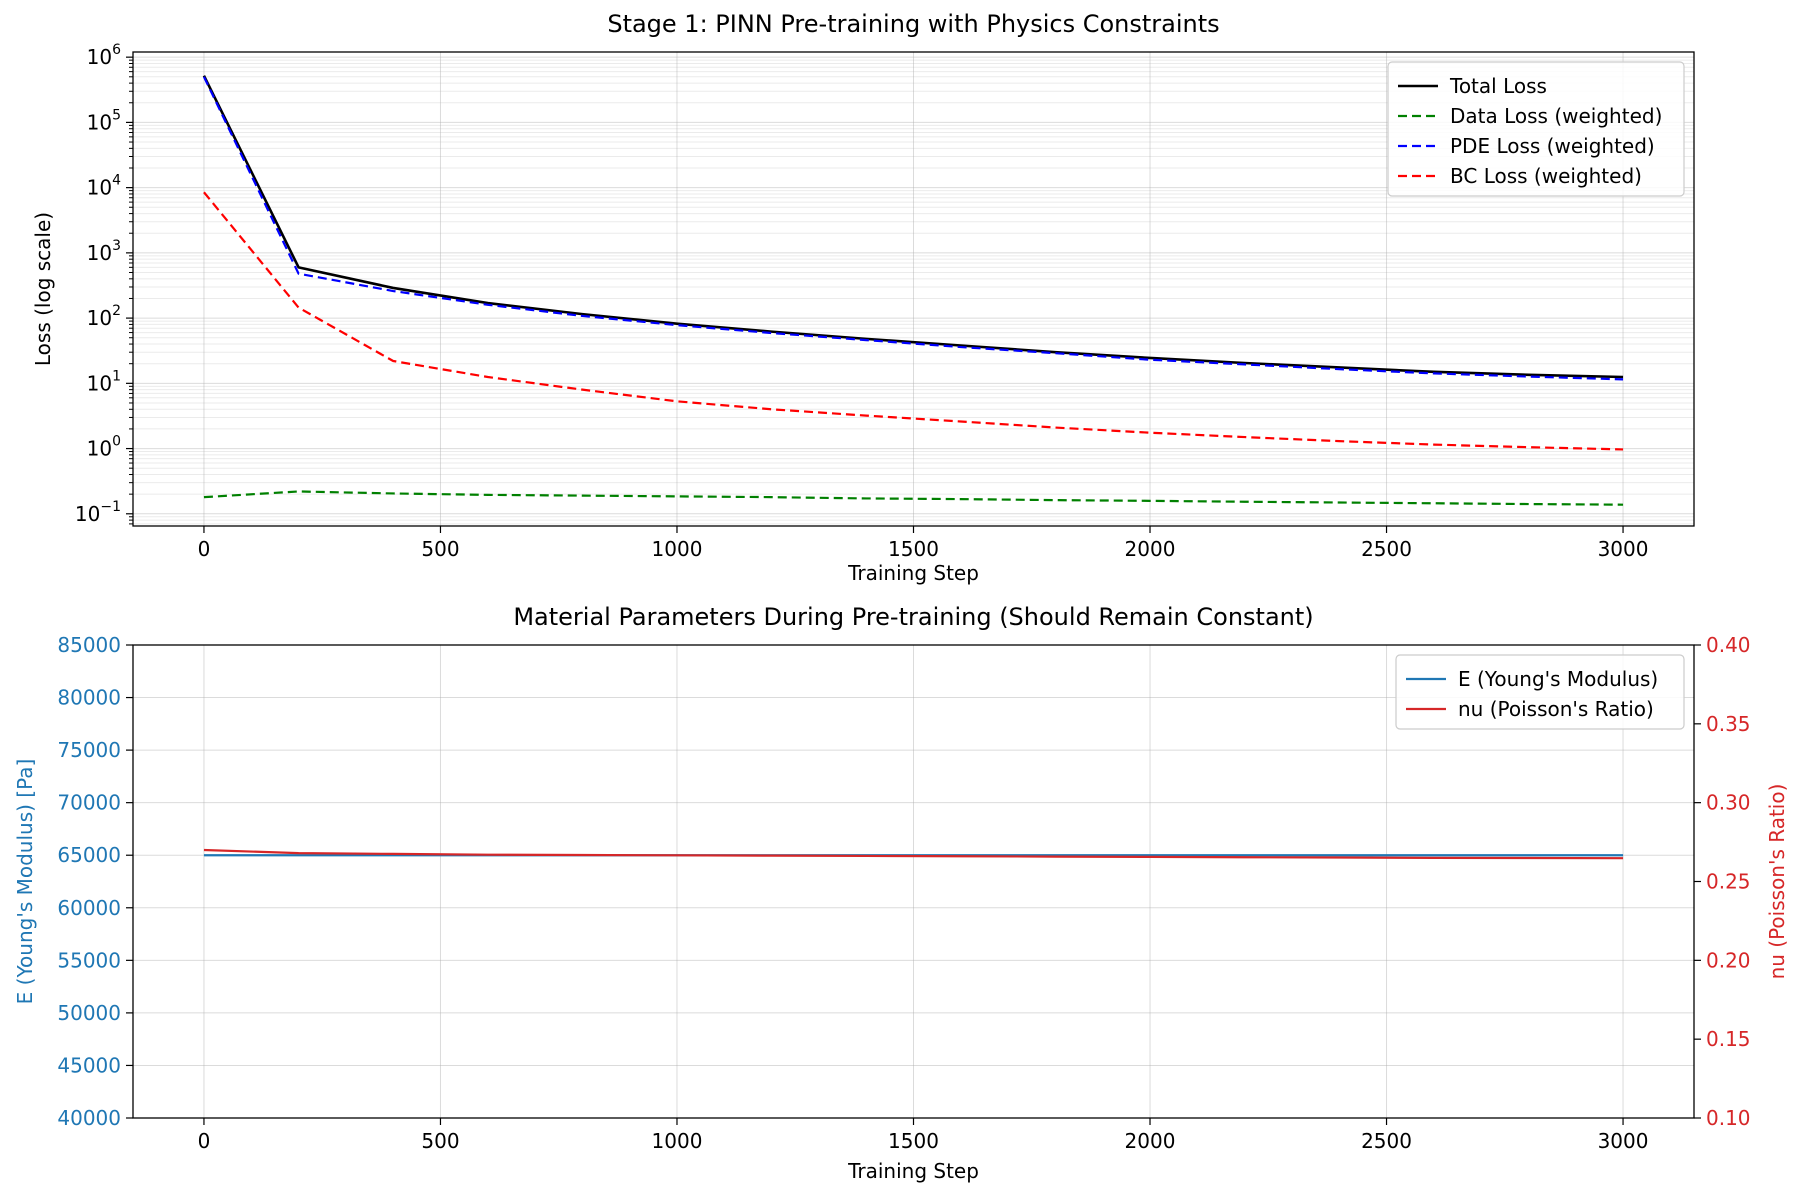 The width and height of the screenshot is (1800, 1200). What do you see at coordinates (1777, 882) in the screenshot?
I see `material-chart-right-y-axis-label: nu (Poisson's Ratio)` at bounding box center [1777, 882].